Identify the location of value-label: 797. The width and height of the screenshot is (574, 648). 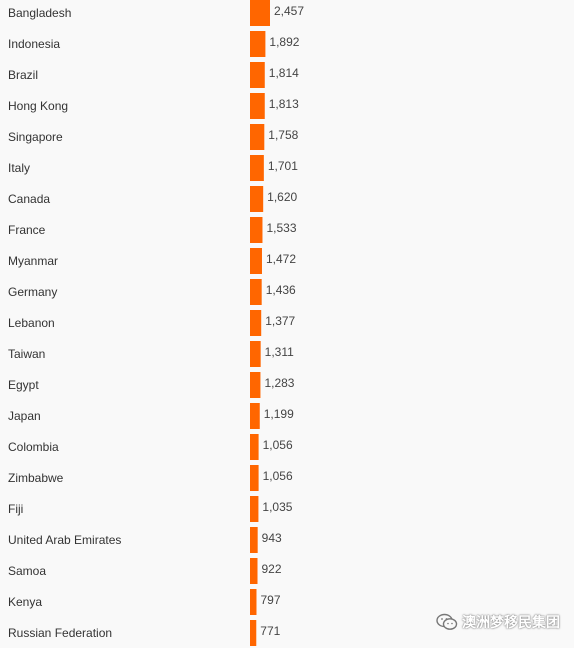
(270, 600).